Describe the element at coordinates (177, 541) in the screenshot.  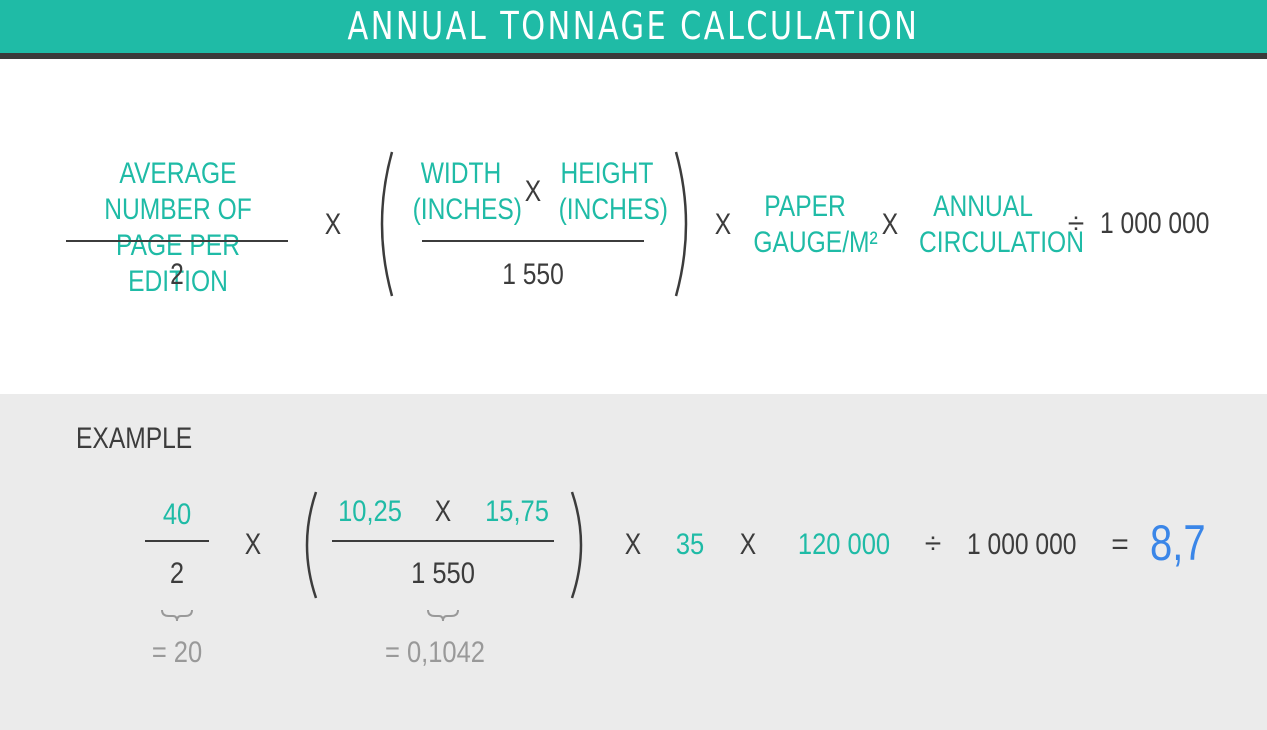
I see `example-pages-fraction-bar` at that location.